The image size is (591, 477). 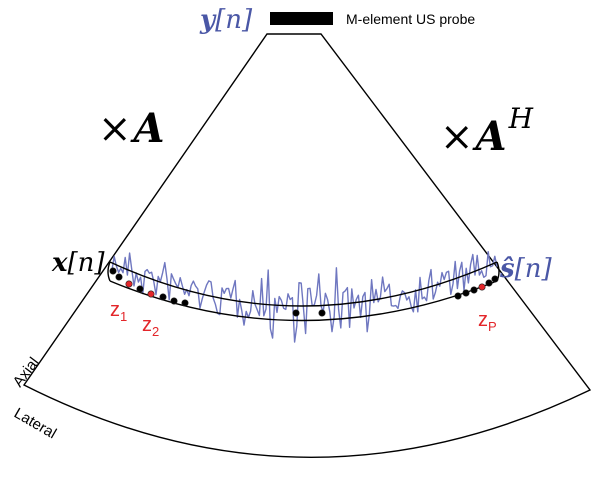 I want to click on z2-base: z, so click(x=147, y=325).